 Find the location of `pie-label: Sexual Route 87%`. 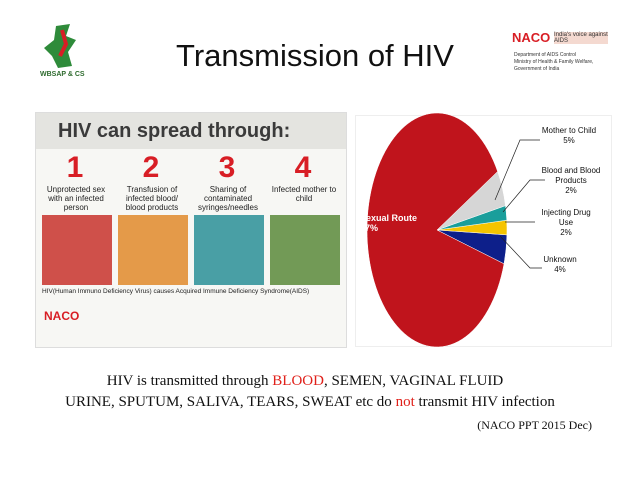

pie-label: Sexual Route 87% is located at coordinates (390, 223).